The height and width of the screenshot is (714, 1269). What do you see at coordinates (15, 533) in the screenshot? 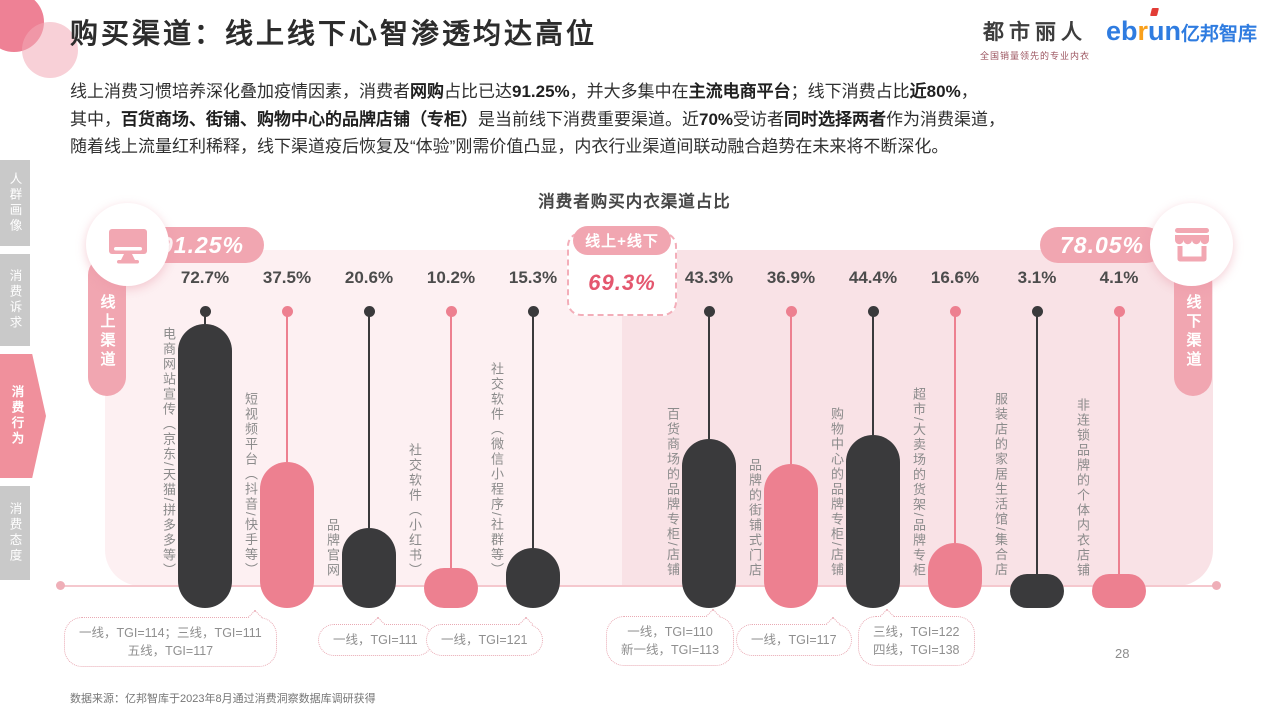
I see `sidebar-tab-xiaofei-taidu: 消费态度` at bounding box center [15, 533].